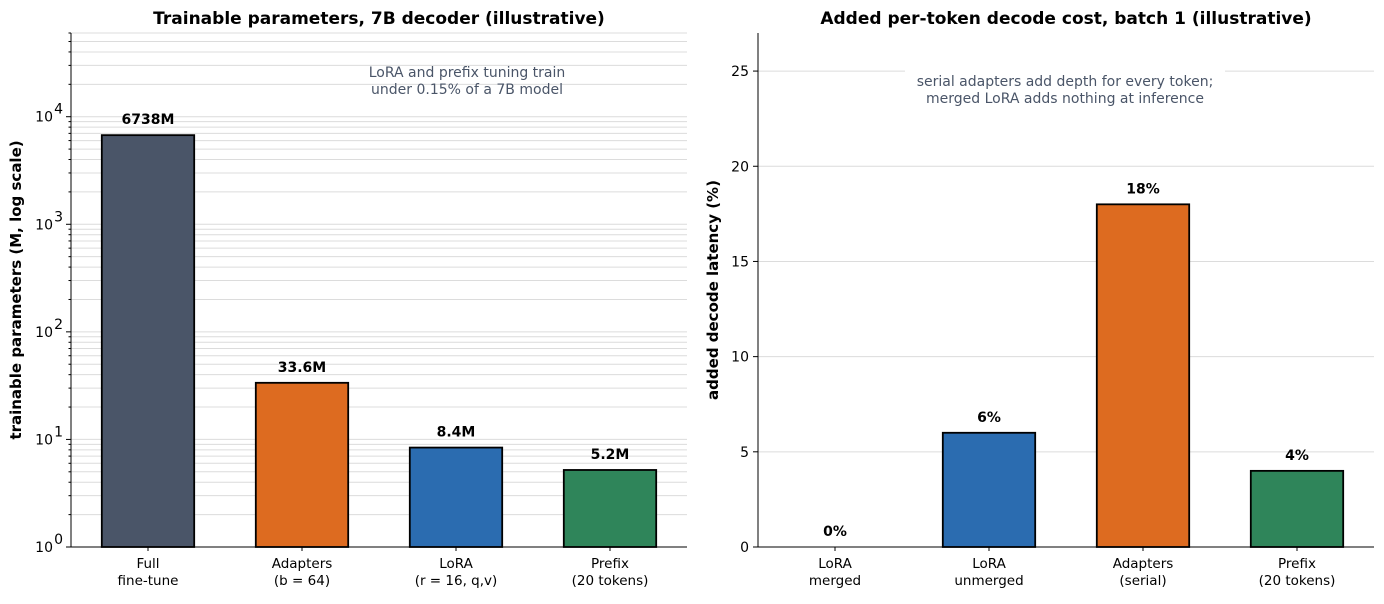 The image size is (1384, 604). What do you see at coordinates (456, 581) in the screenshot?
I see `x-tick-label: (r = 16, q,v)` at bounding box center [456, 581].